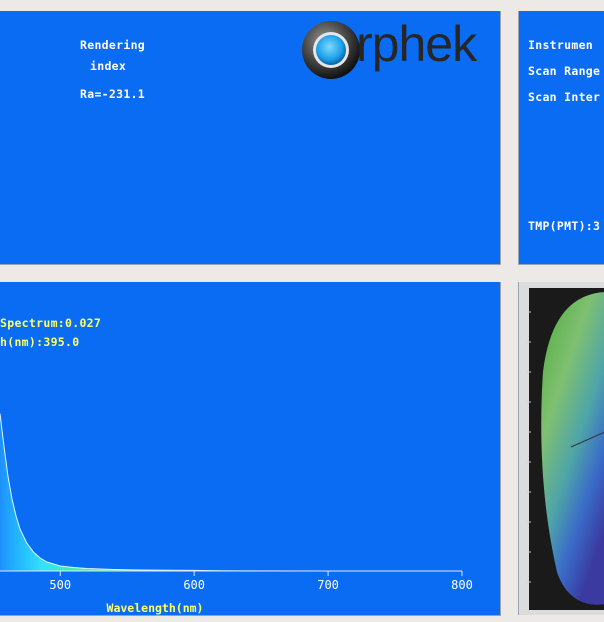 This screenshot has height=622, width=604. What do you see at coordinates (564, 97) in the screenshot?
I see `scan-interval-label: Scan Inter` at bounding box center [564, 97].